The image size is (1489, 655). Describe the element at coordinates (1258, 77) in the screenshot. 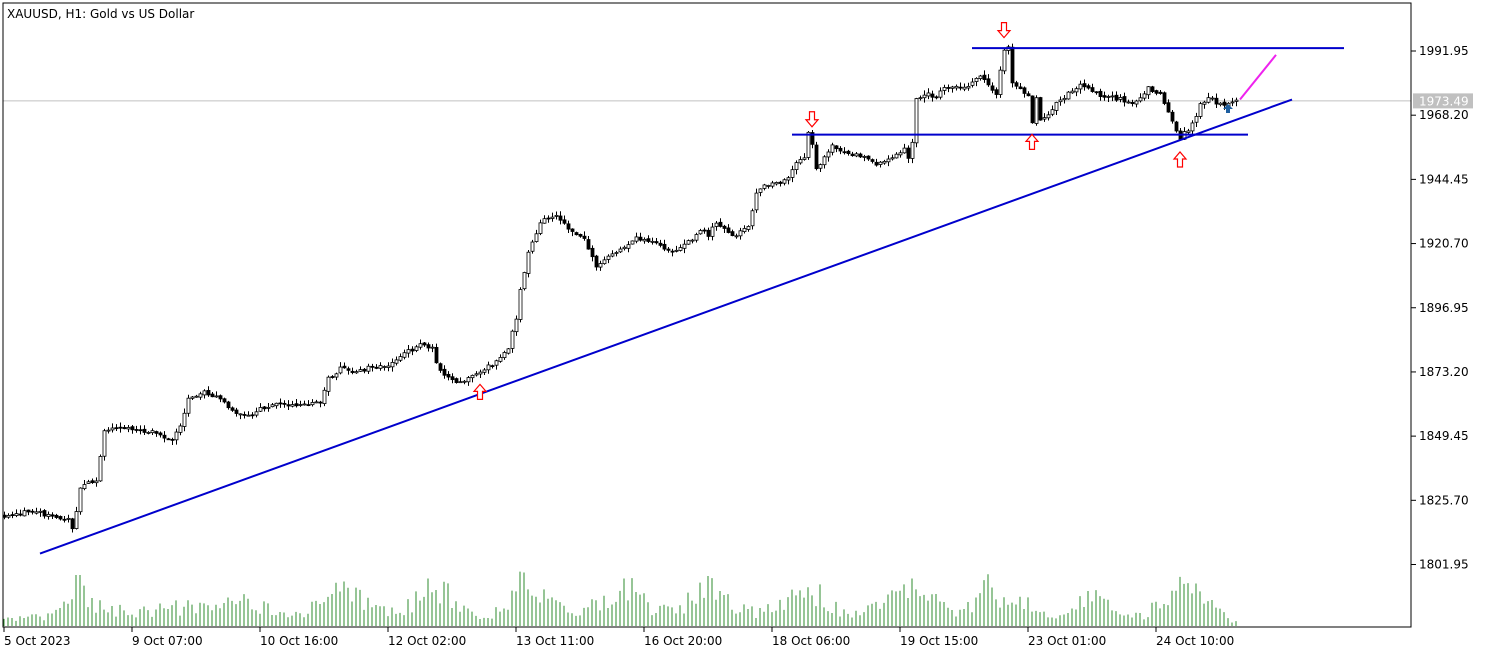

I see `projection-line` at that location.